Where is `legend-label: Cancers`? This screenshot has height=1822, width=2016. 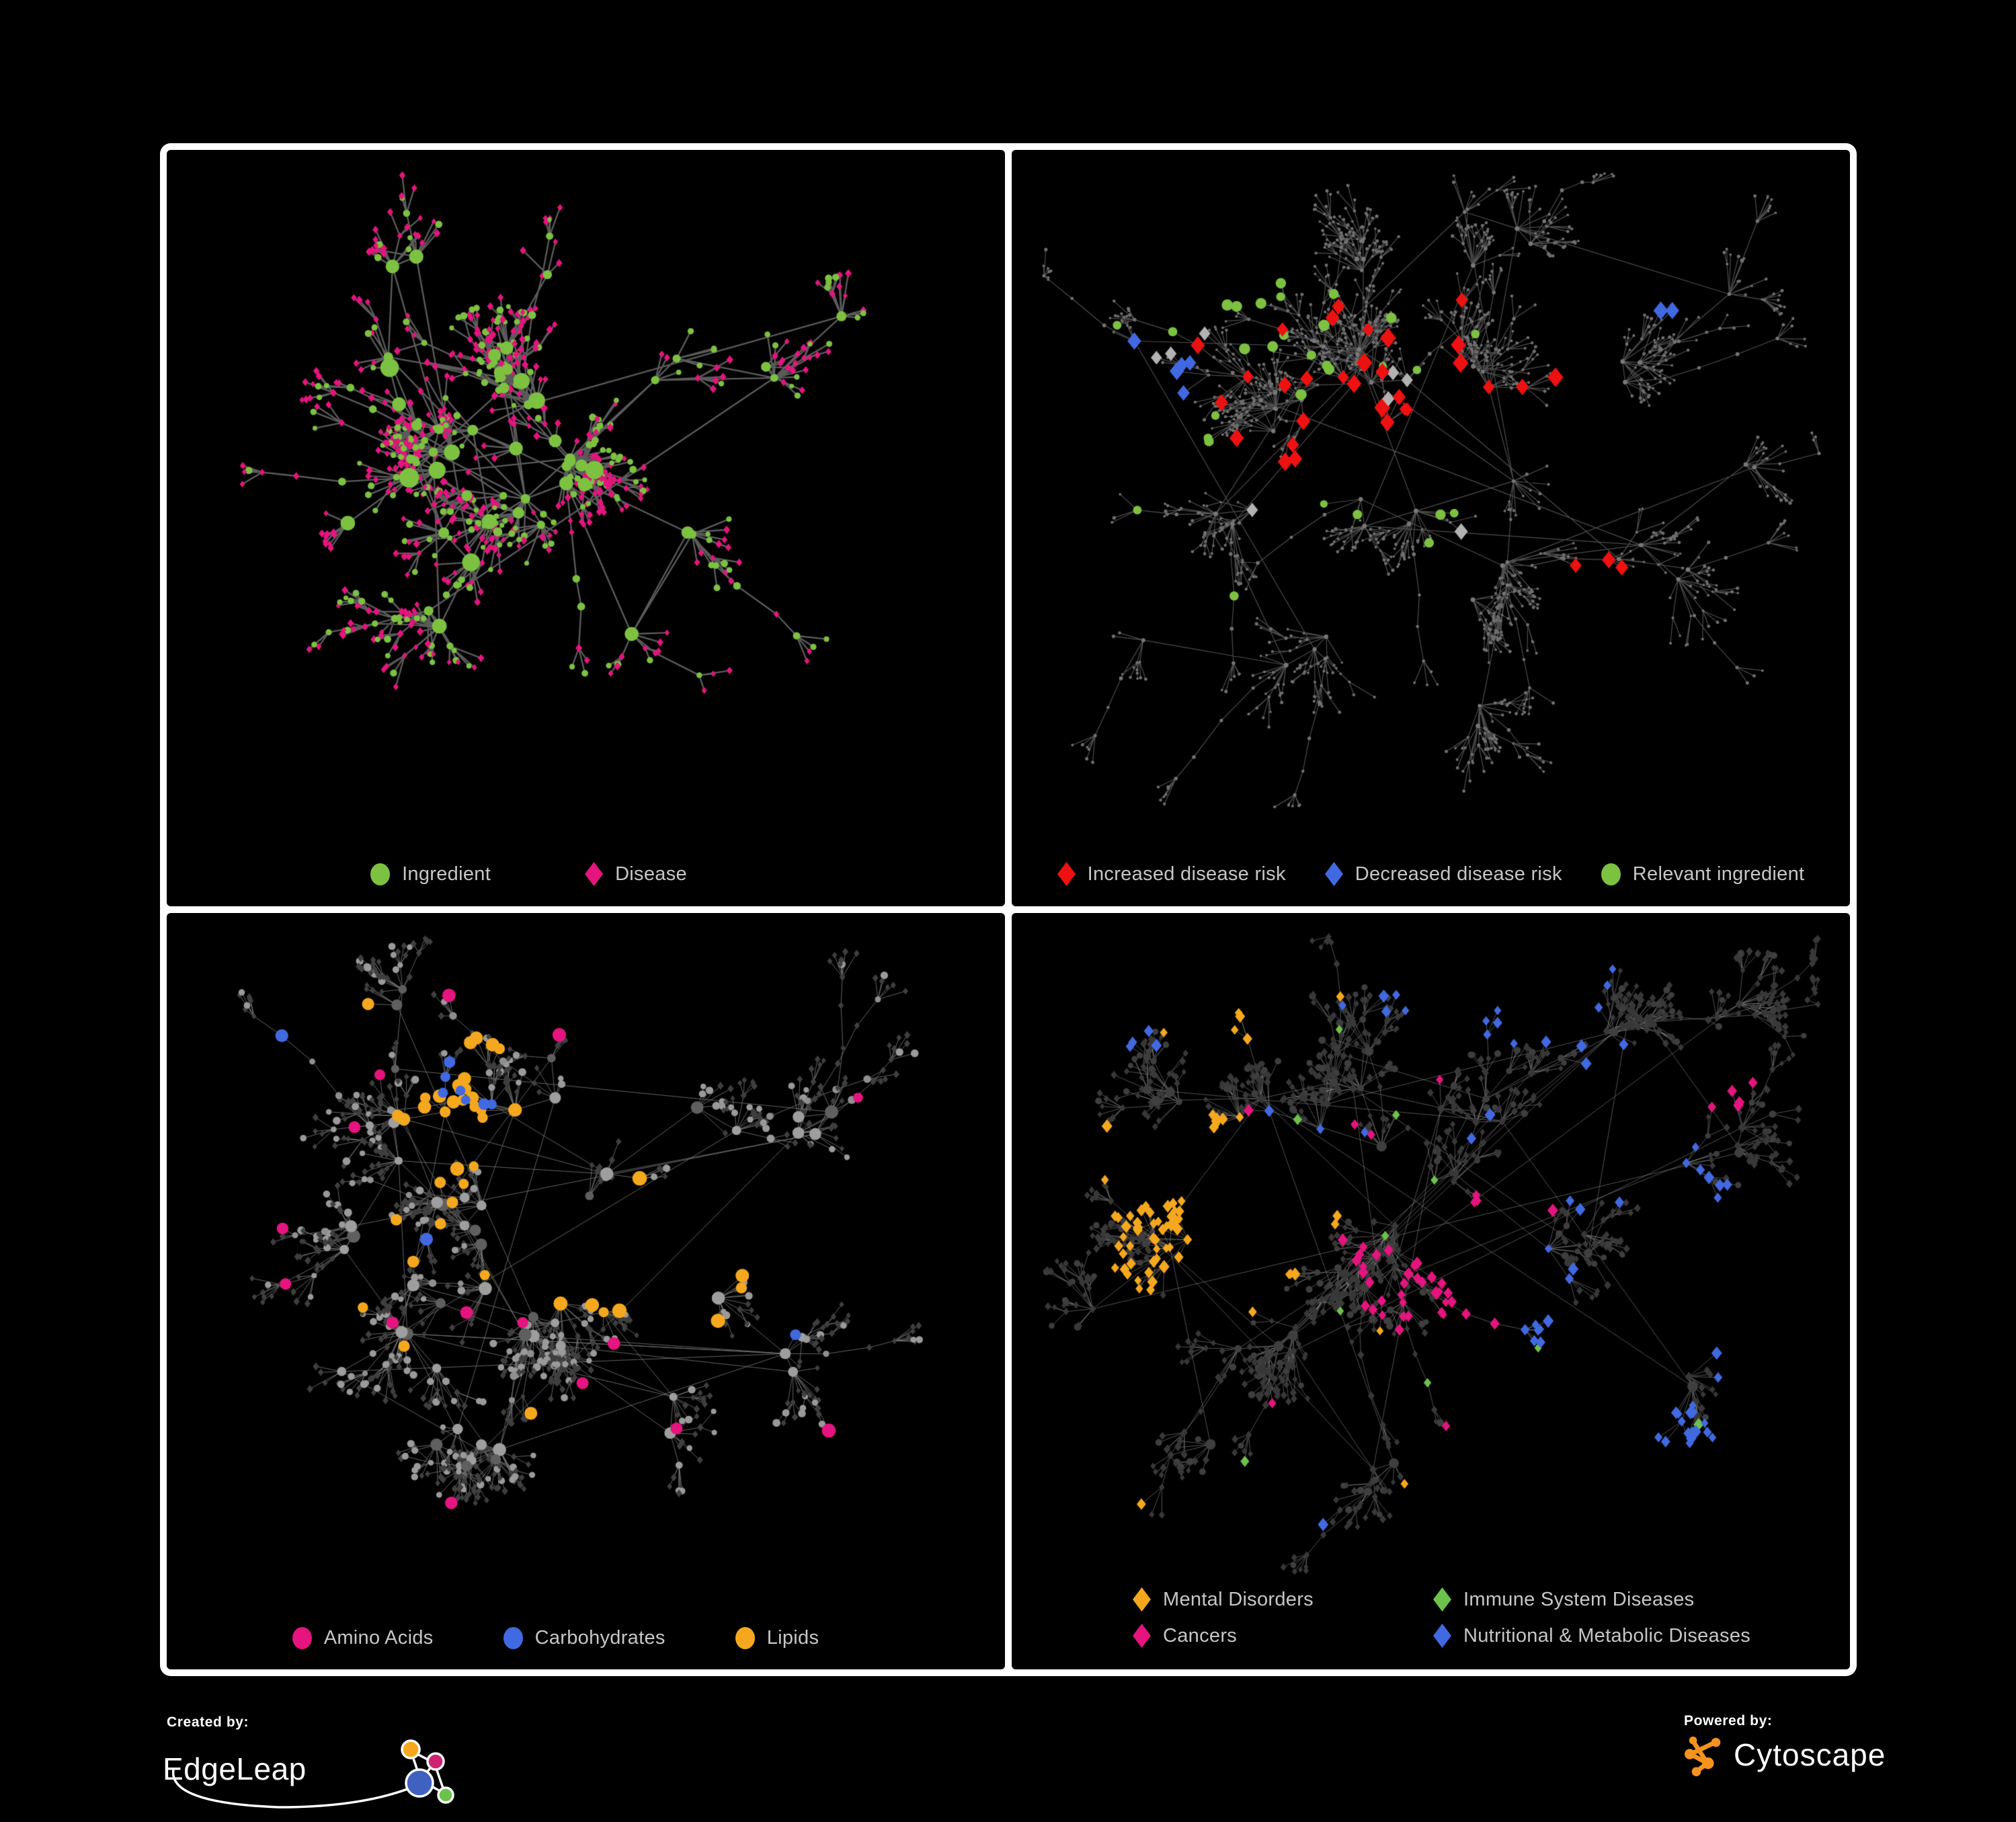
legend-label: Cancers is located at coordinates (1200, 1635).